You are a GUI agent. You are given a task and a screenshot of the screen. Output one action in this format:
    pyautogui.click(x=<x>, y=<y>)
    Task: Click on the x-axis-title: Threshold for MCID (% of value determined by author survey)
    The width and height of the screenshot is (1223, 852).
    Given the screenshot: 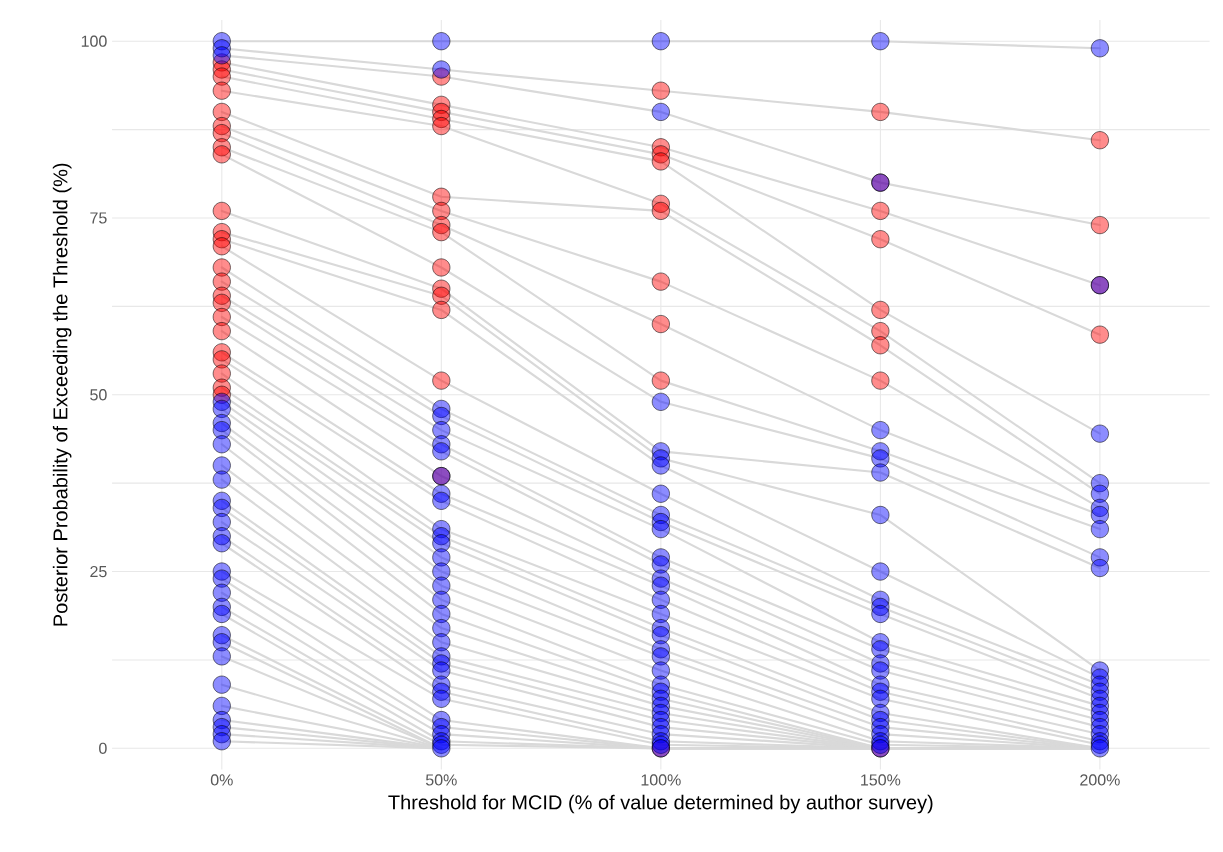 What is the action you would take?
    pyautogui.click(x=660, y=804)
    